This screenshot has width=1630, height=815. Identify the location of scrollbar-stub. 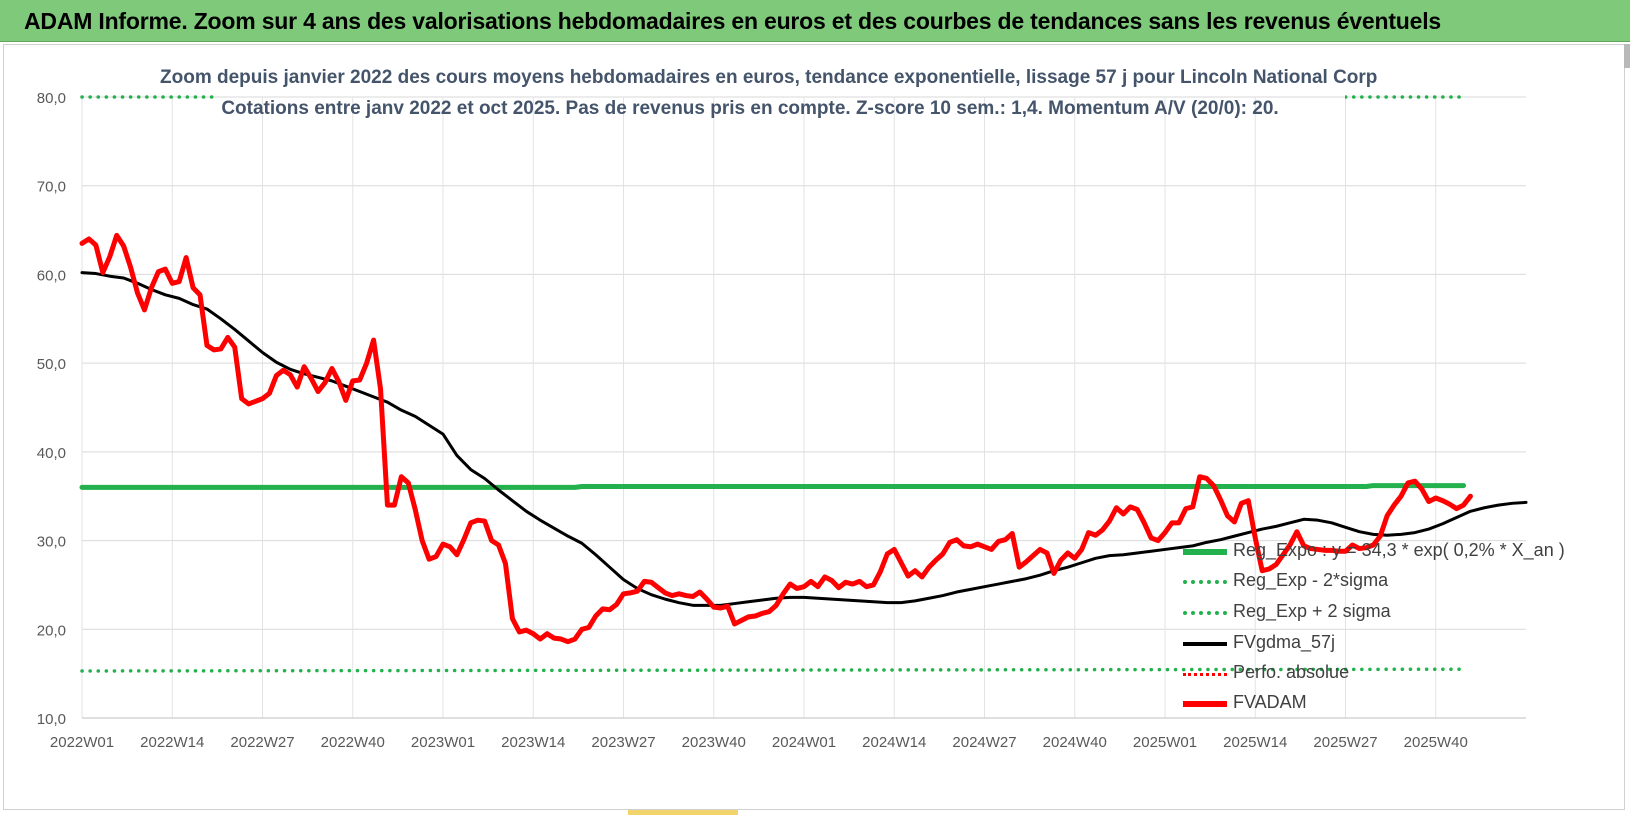
(1627, 56).